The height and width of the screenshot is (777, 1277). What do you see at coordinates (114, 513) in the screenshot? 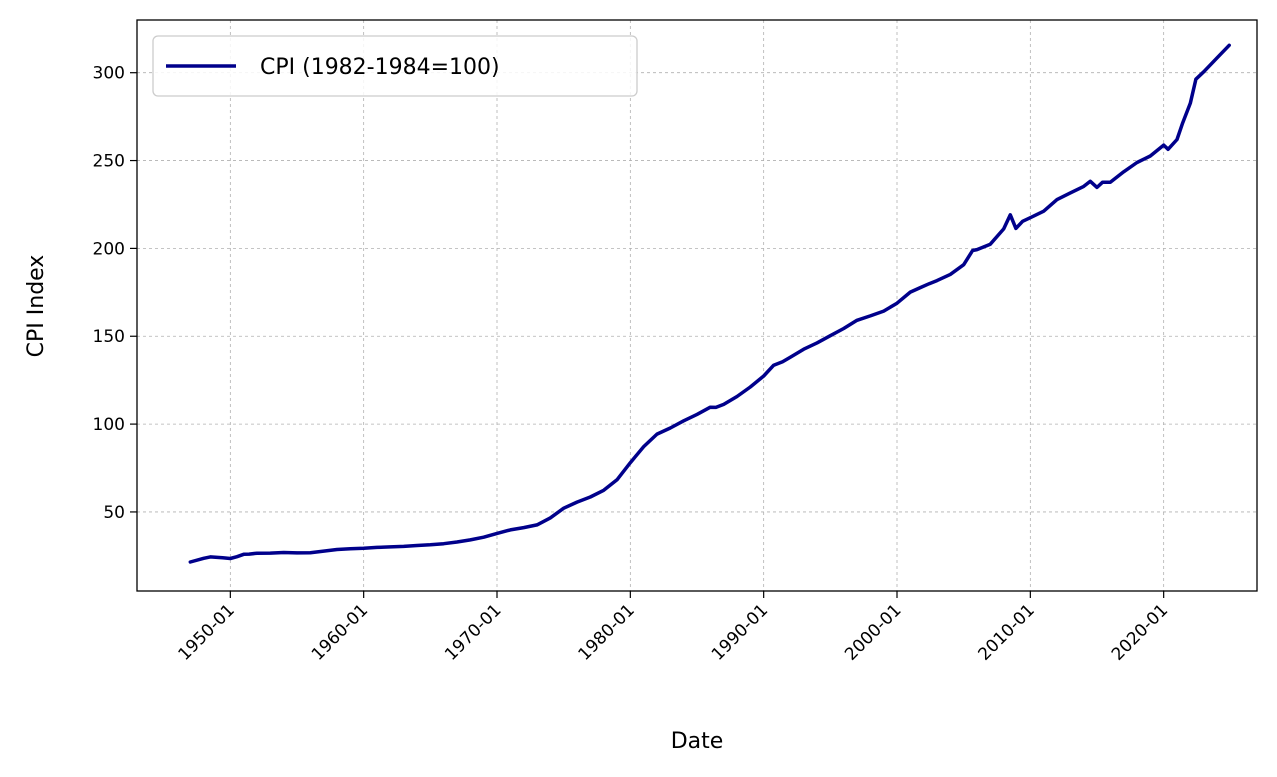
I see `y-tick-label: 50` at bounding box center [114, 513].